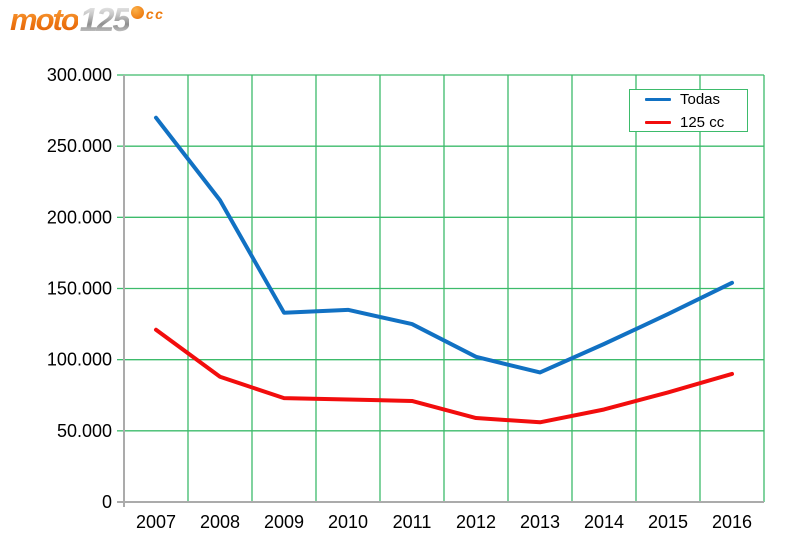 This screenshot has height=554, width=800. Describe the element at coordinates (284, 522) in the screenshot. I see `x-tick-label: 2009` at that location.